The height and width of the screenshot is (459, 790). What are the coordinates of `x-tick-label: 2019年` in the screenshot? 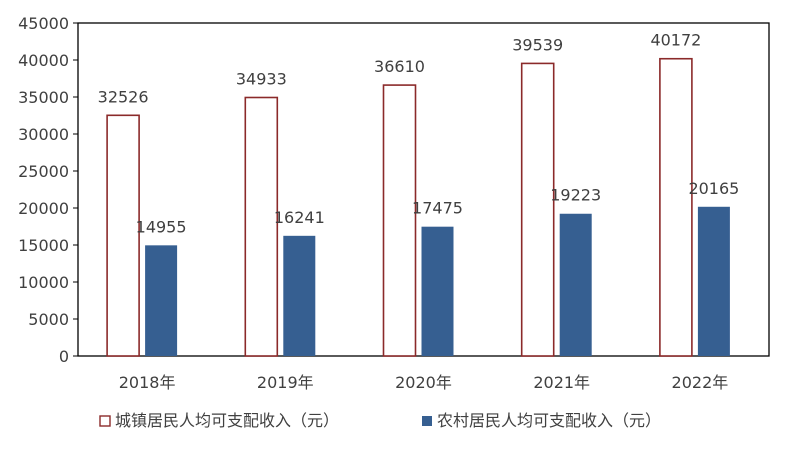 It's located at (285, 382).